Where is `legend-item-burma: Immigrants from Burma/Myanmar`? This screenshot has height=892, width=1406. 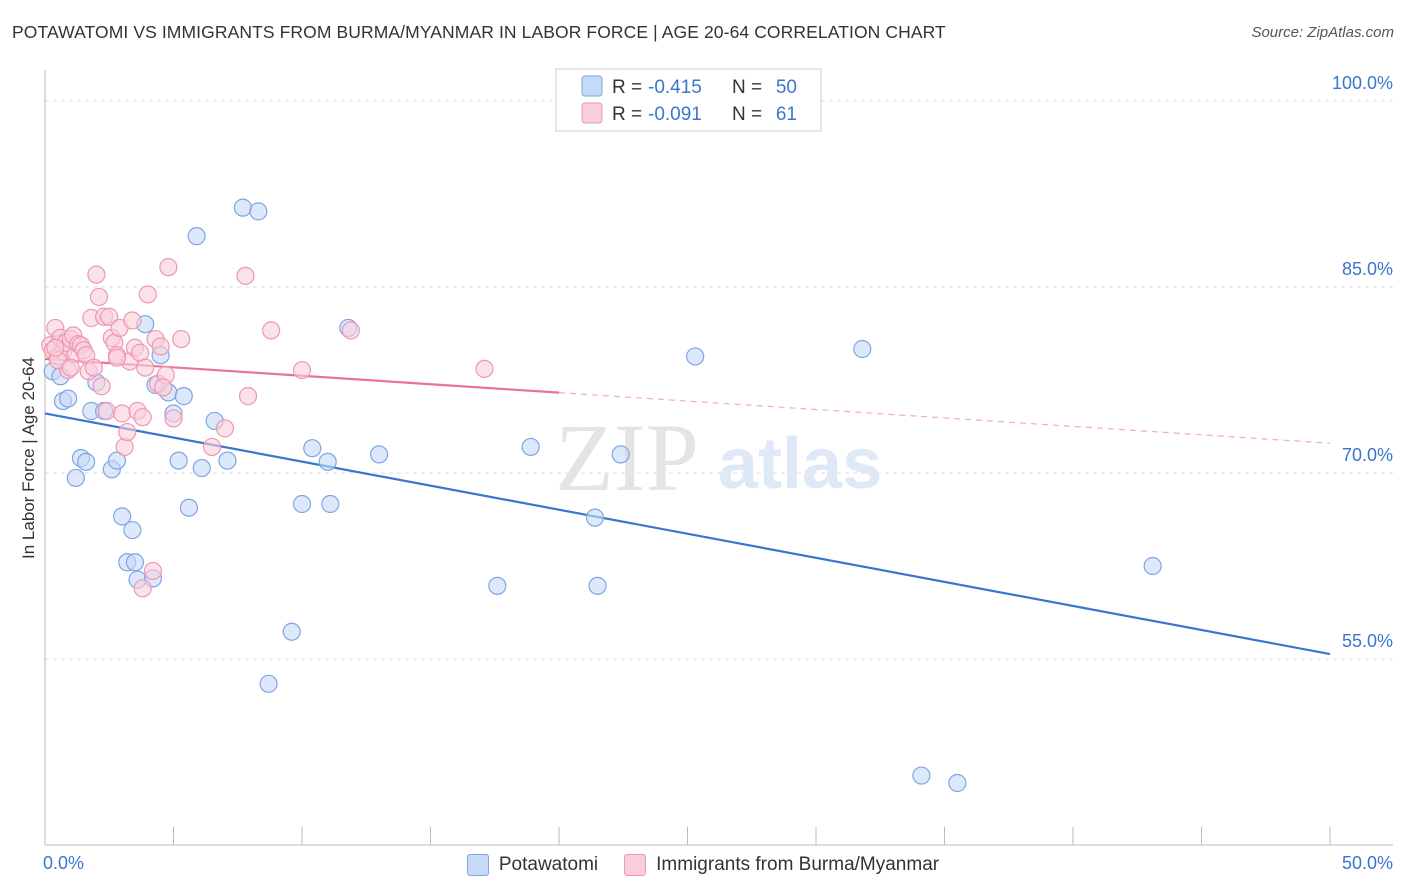
legend-item-burma: Immigrants from Burma/Myanmar is located at coordinates (781, 865).